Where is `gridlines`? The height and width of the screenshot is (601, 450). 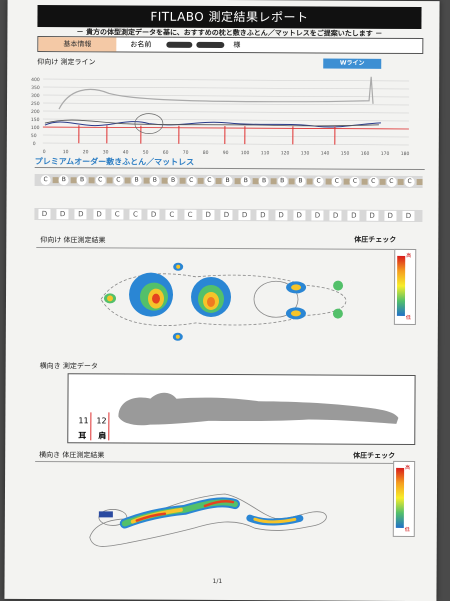 gridlines is located at coordinates (226, 112).